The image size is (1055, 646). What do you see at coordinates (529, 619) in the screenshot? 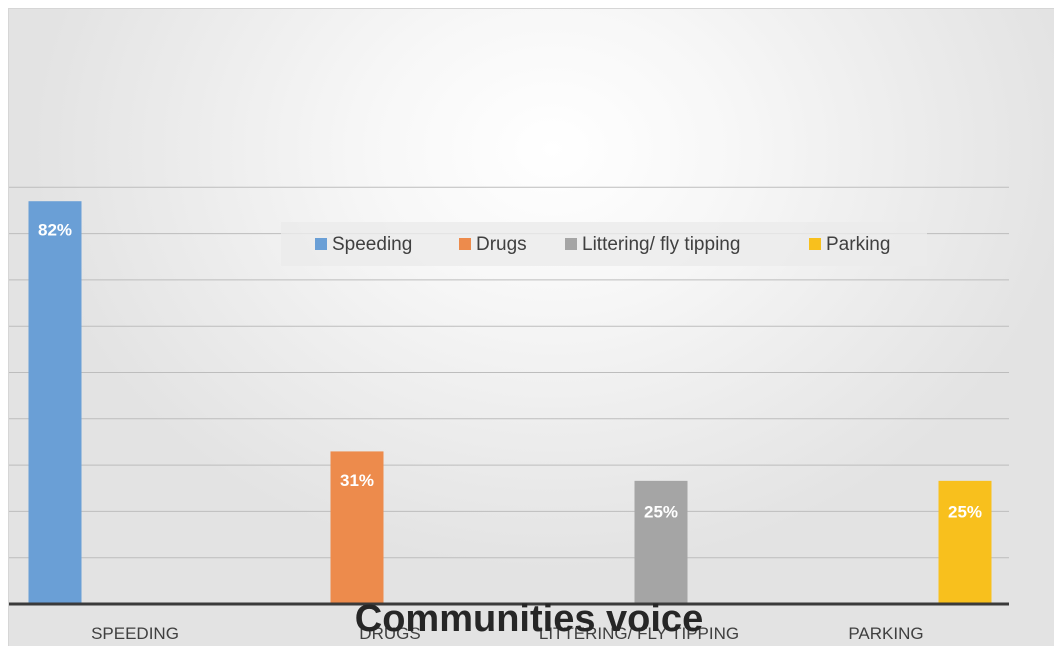
I see `chart-title: Communities voice` at bounding box center [529, 619].